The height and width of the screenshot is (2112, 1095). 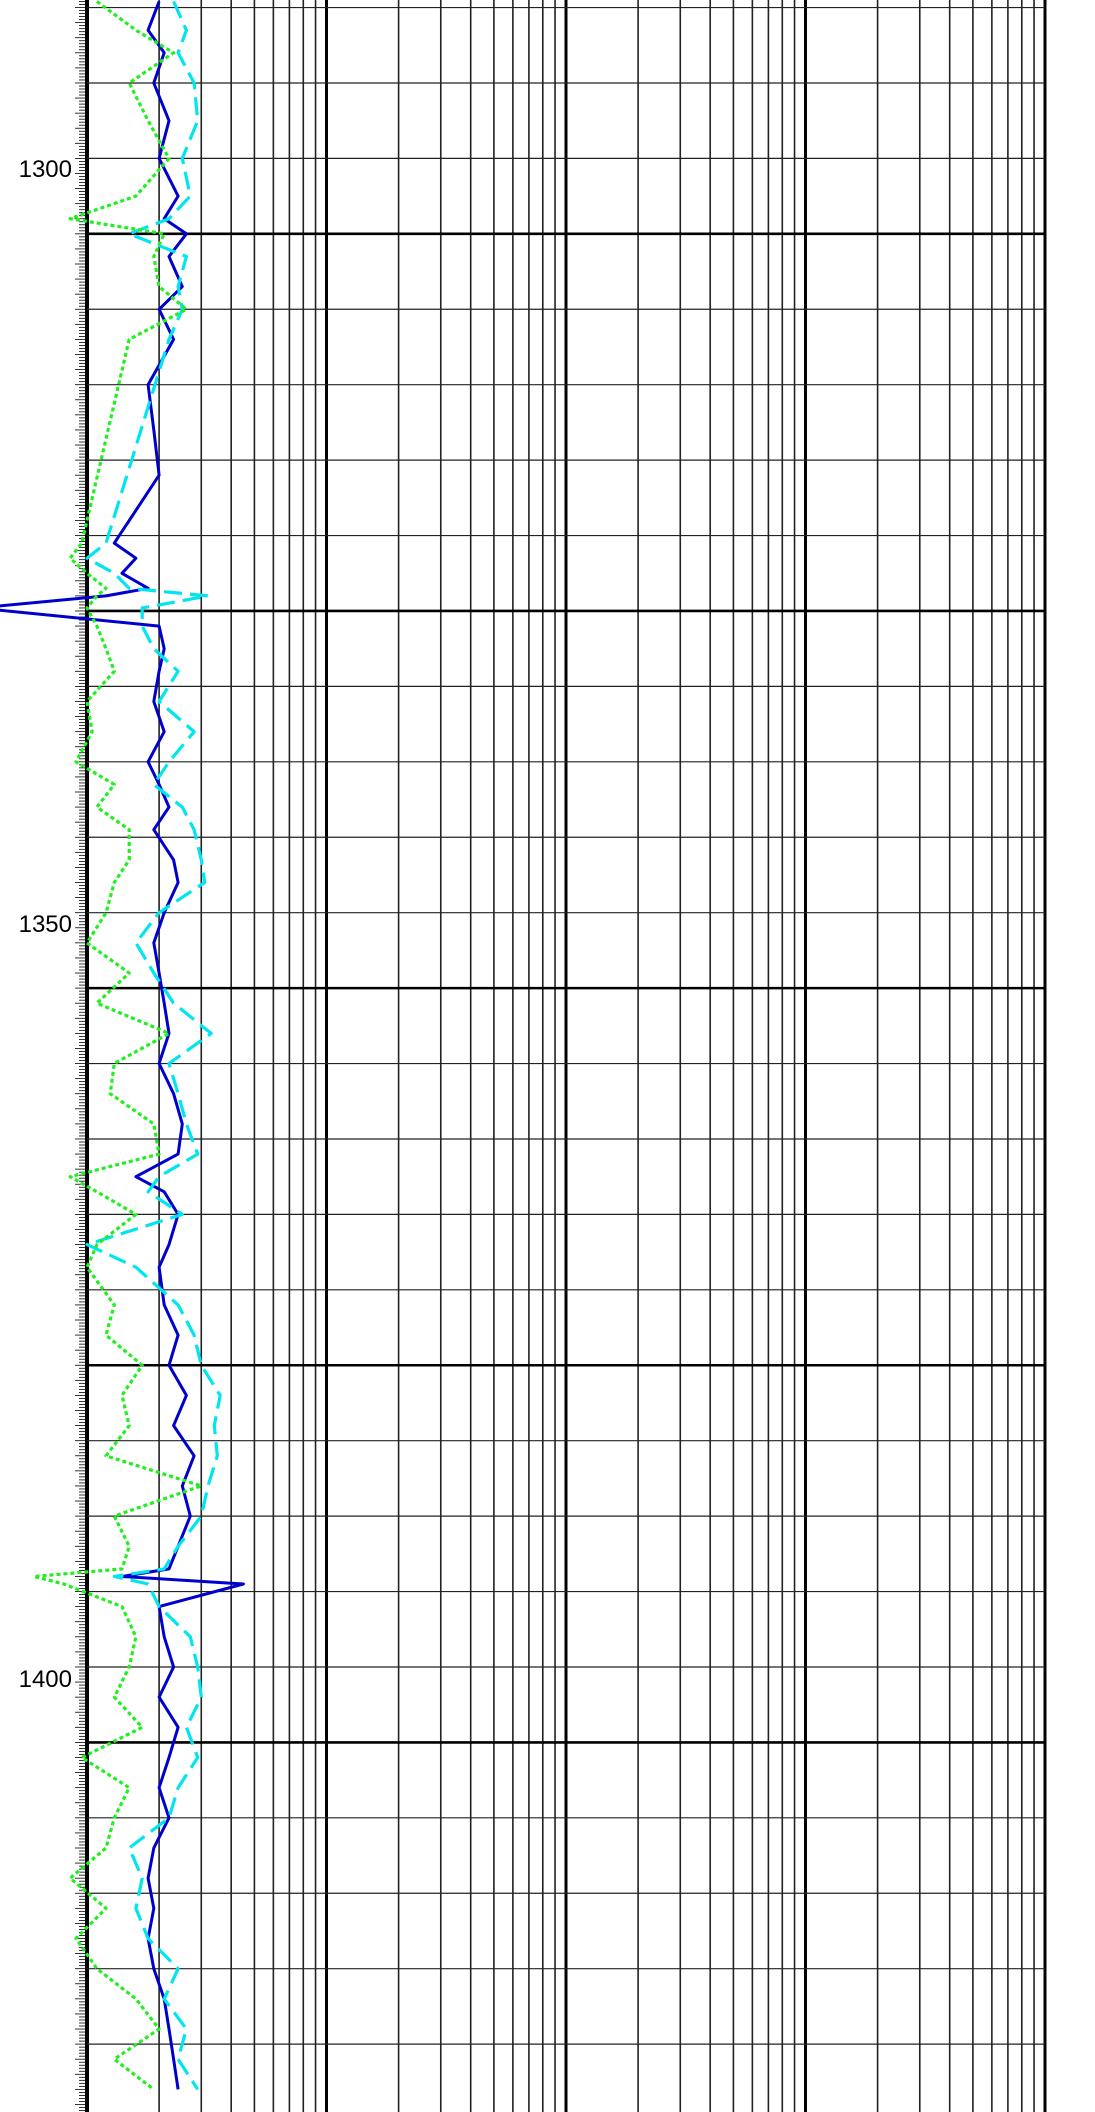 I want to click on depth-label-1300: 1300, so click(x=45, y=169).